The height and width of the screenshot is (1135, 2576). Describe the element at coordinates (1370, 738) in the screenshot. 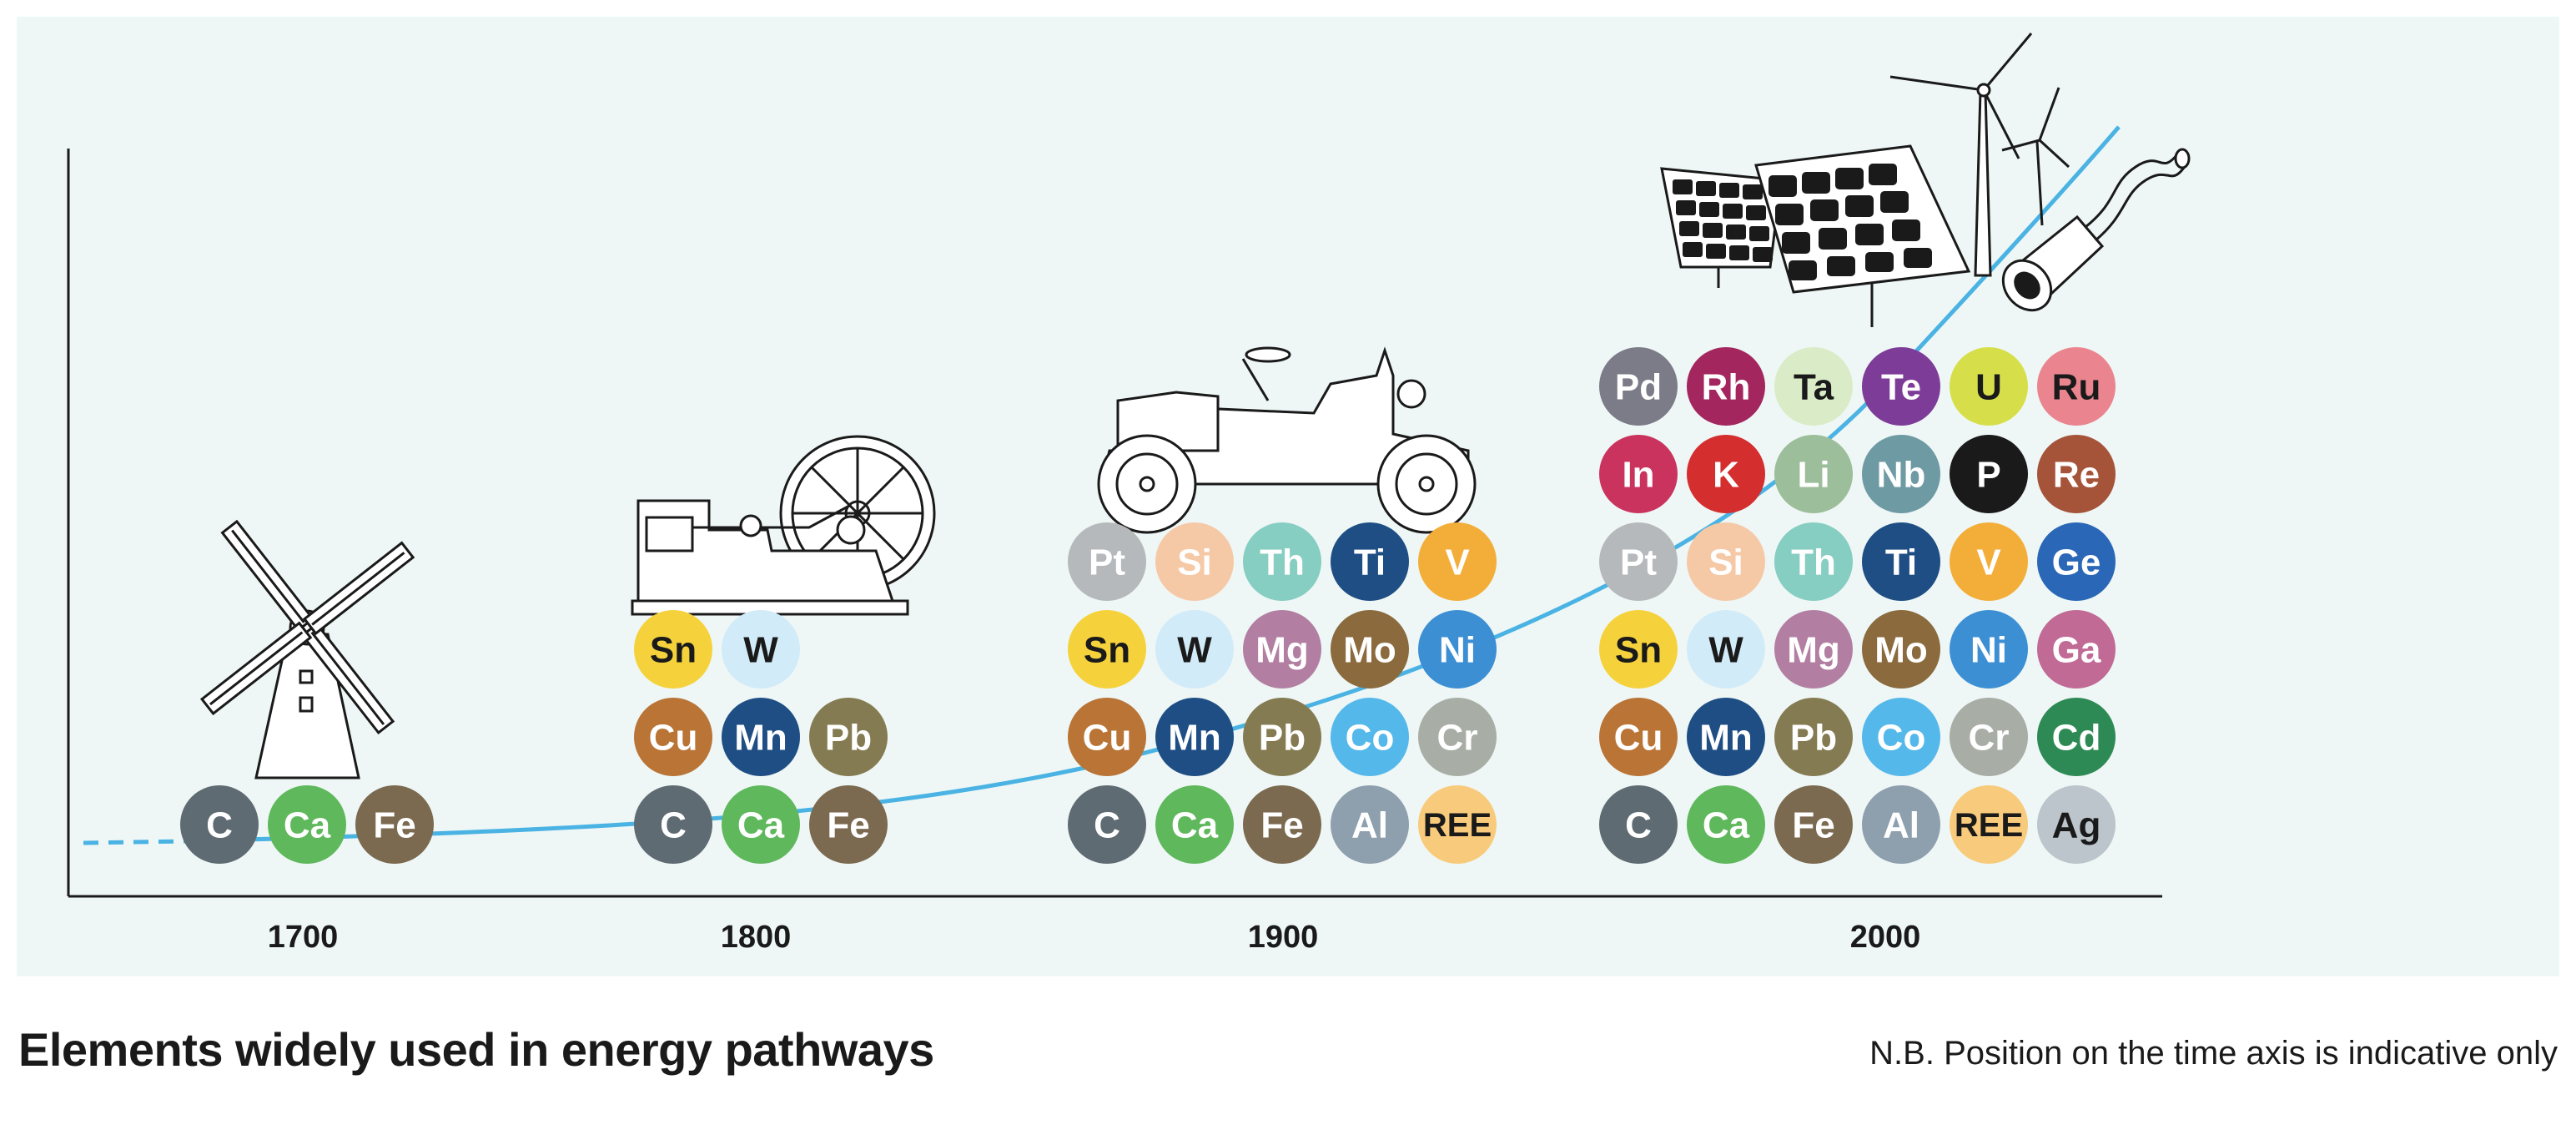

I see `element-symbol: Co` at that location.